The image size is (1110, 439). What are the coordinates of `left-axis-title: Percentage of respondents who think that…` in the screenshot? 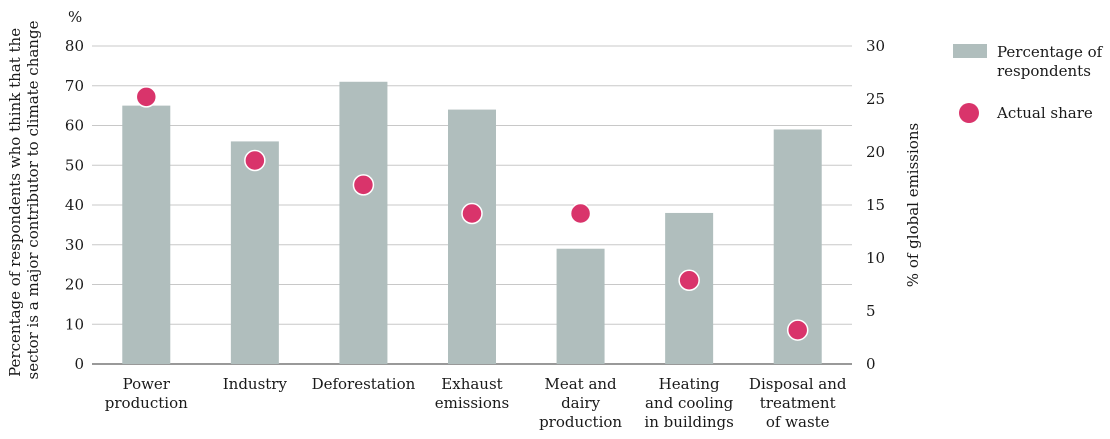 It's located at (24, 199).